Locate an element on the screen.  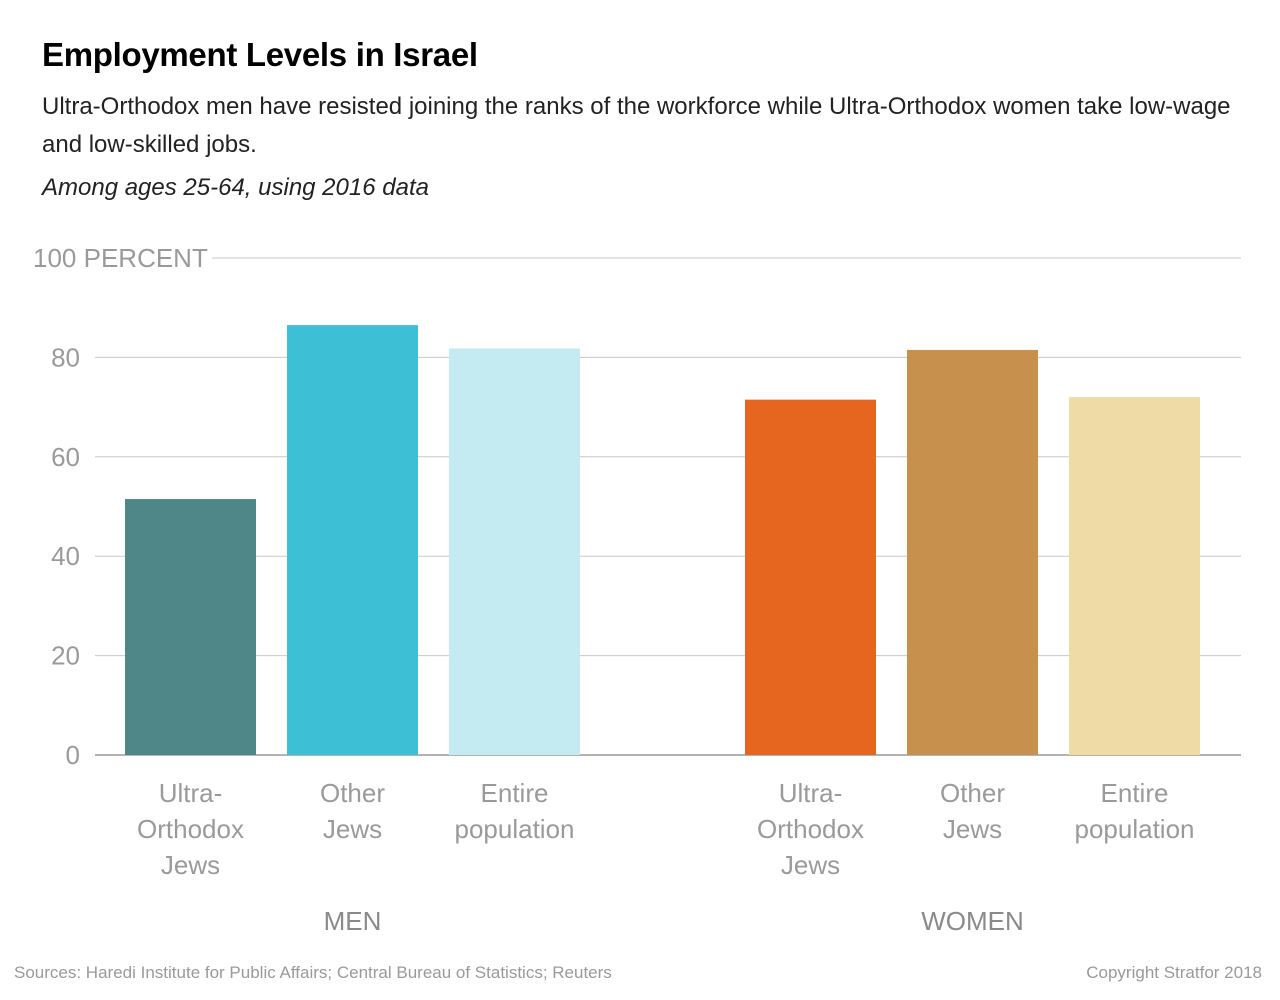
y-tick-label: 40 is located at coordinates (65, 556).